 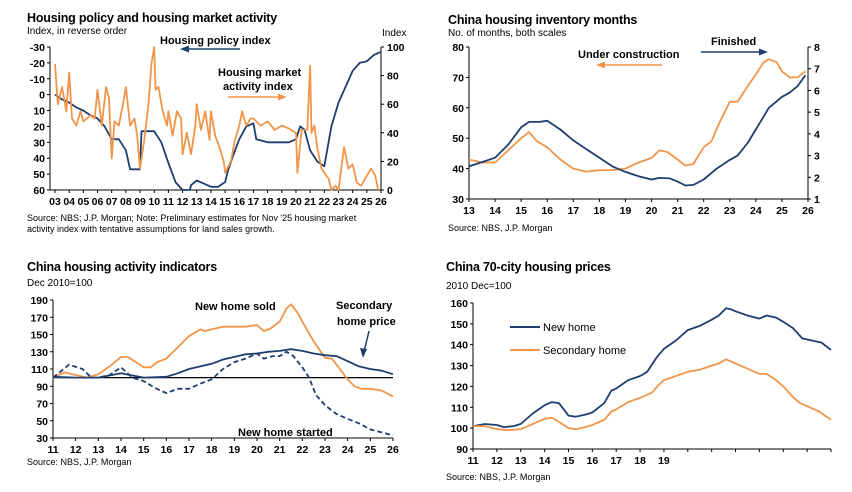 I want to click on finished-arrow-icon, so click(x=734, y=52).